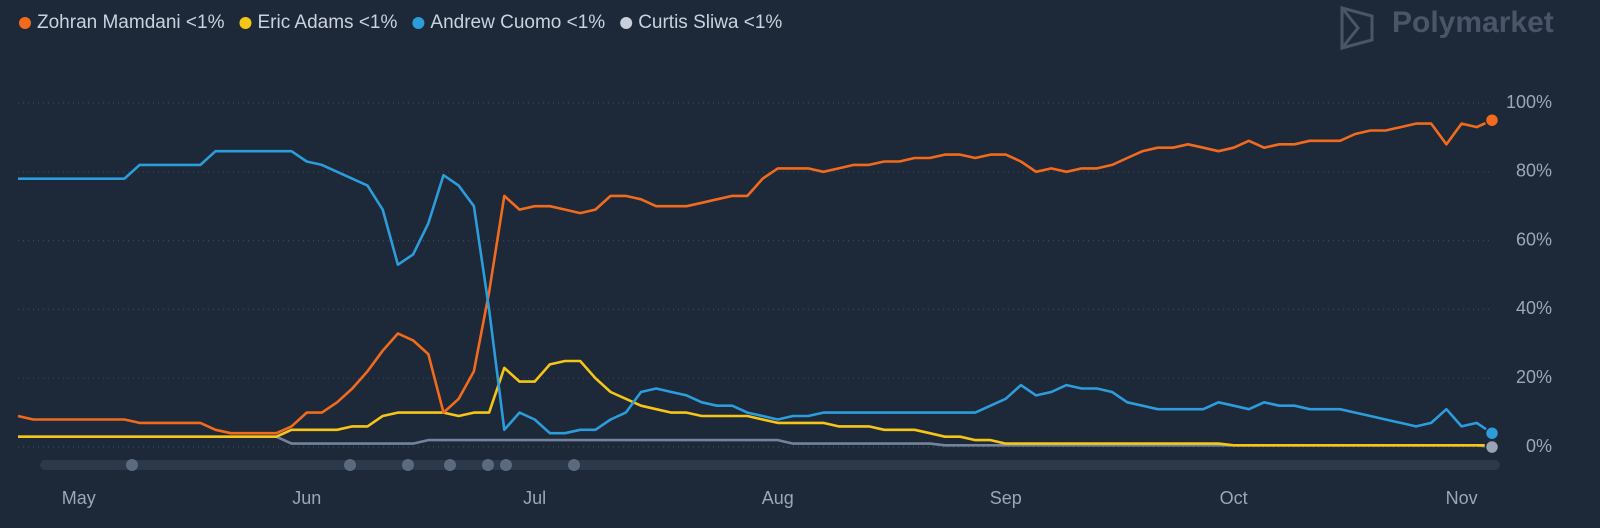 Image resolution: width=1600 pixels, height=528 pixels. Describe the element at coordinates (1006, 498) in the screenshot. I see `x-tick-label: Sep` at that location.